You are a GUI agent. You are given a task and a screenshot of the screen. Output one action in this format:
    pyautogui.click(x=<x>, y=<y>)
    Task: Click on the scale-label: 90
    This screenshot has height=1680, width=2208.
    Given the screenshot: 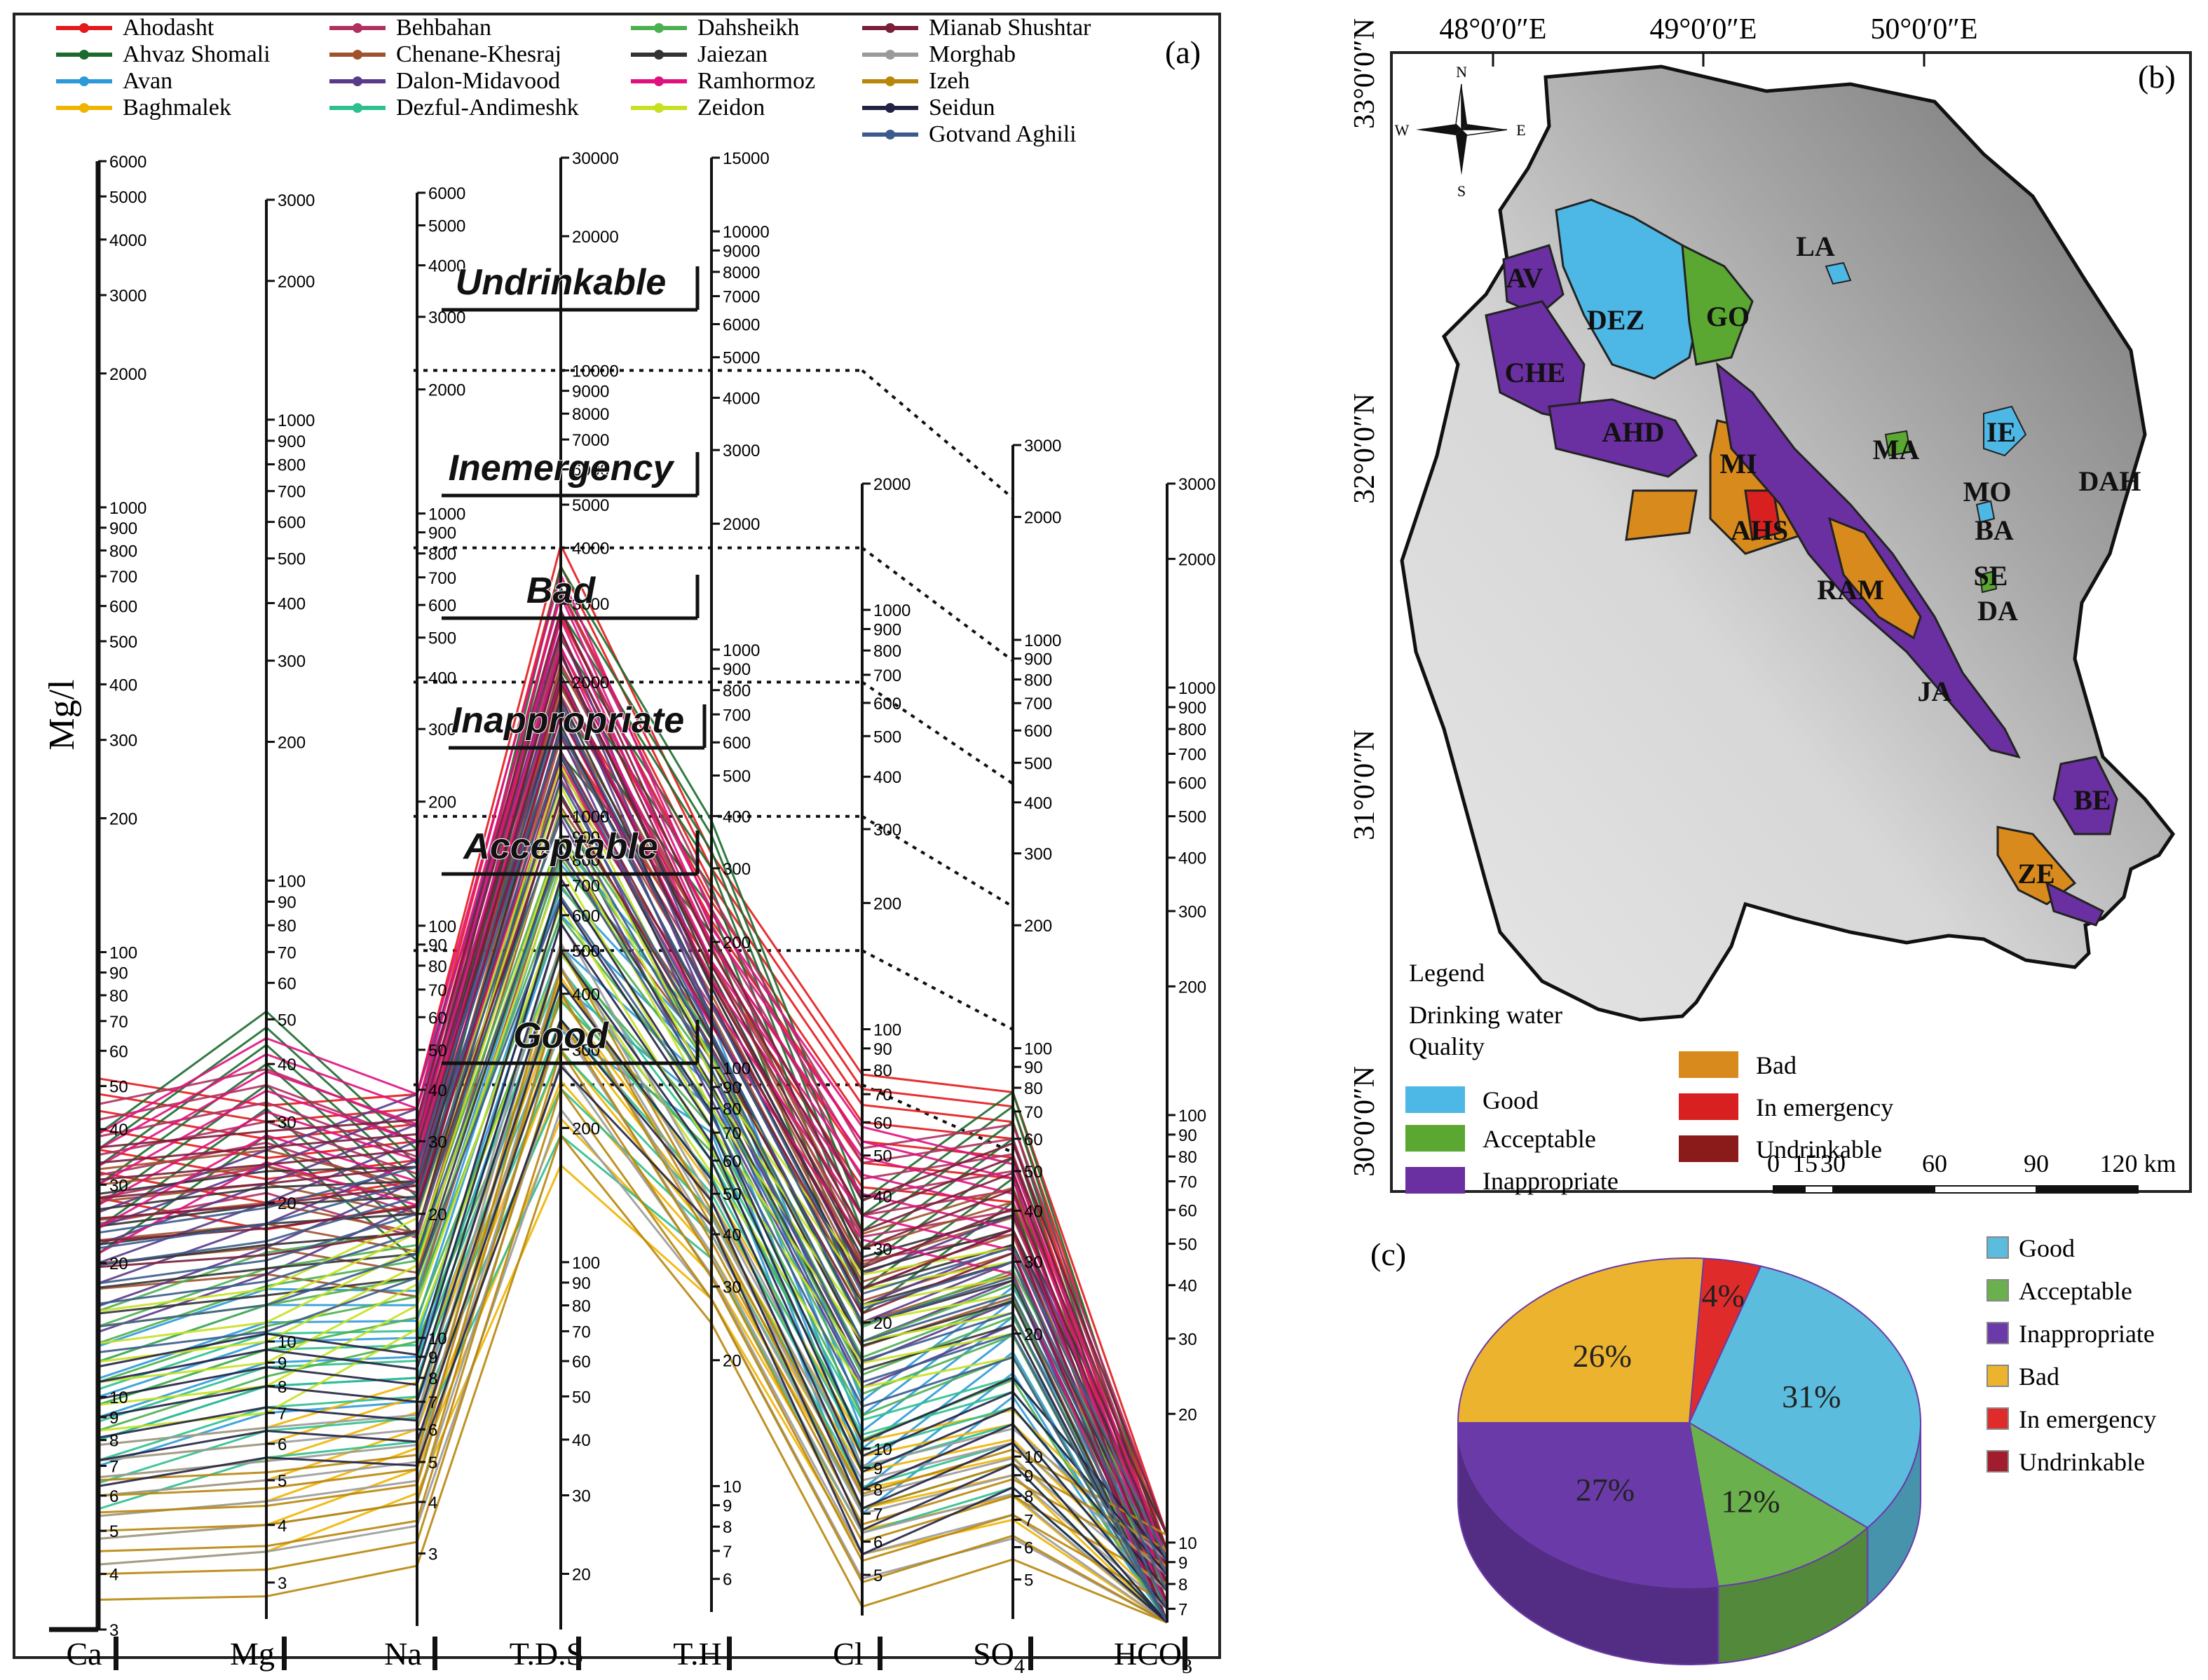 What is the action you would take?
    pyautogui.click(x=2036, y=1163)
    